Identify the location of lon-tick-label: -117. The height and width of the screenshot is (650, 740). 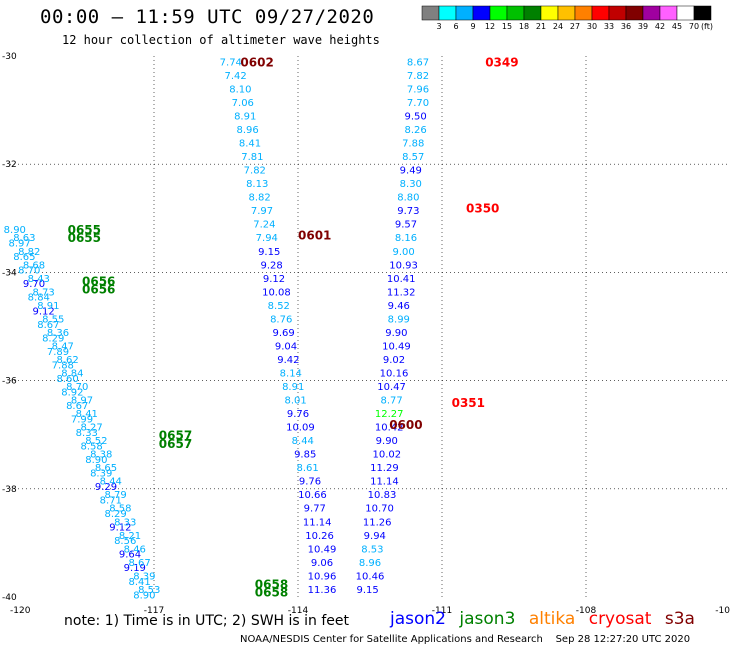
(154, 611).